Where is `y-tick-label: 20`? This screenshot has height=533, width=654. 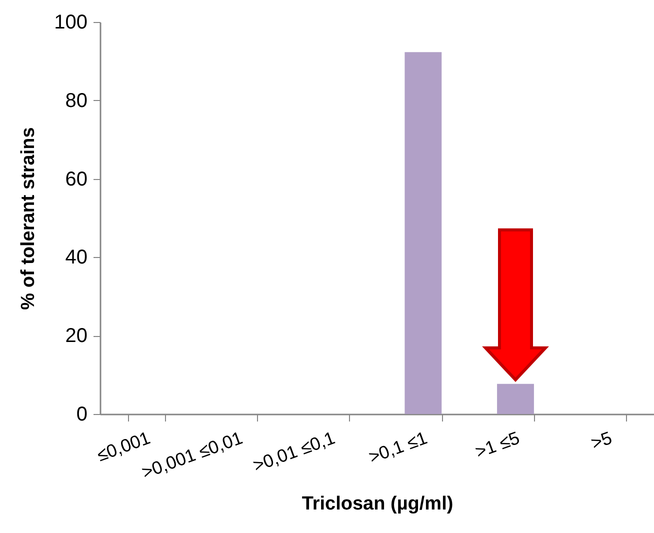 y-tick-label: 20 is located at coordinates (76, 336).